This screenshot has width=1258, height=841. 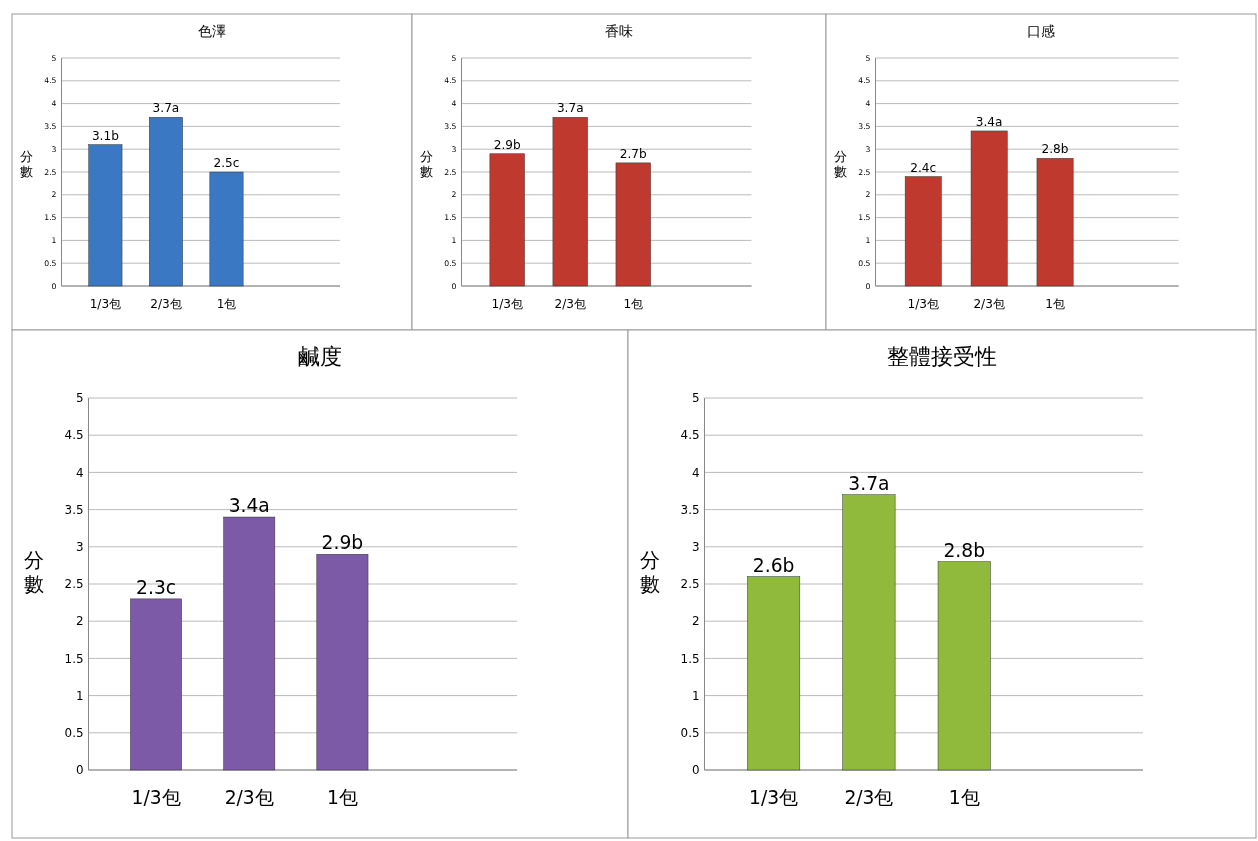 What do you see at coordinates (1041, 31) in the screenshot?
I see `chart-title: 口感` at bounding box center [1041, 31].